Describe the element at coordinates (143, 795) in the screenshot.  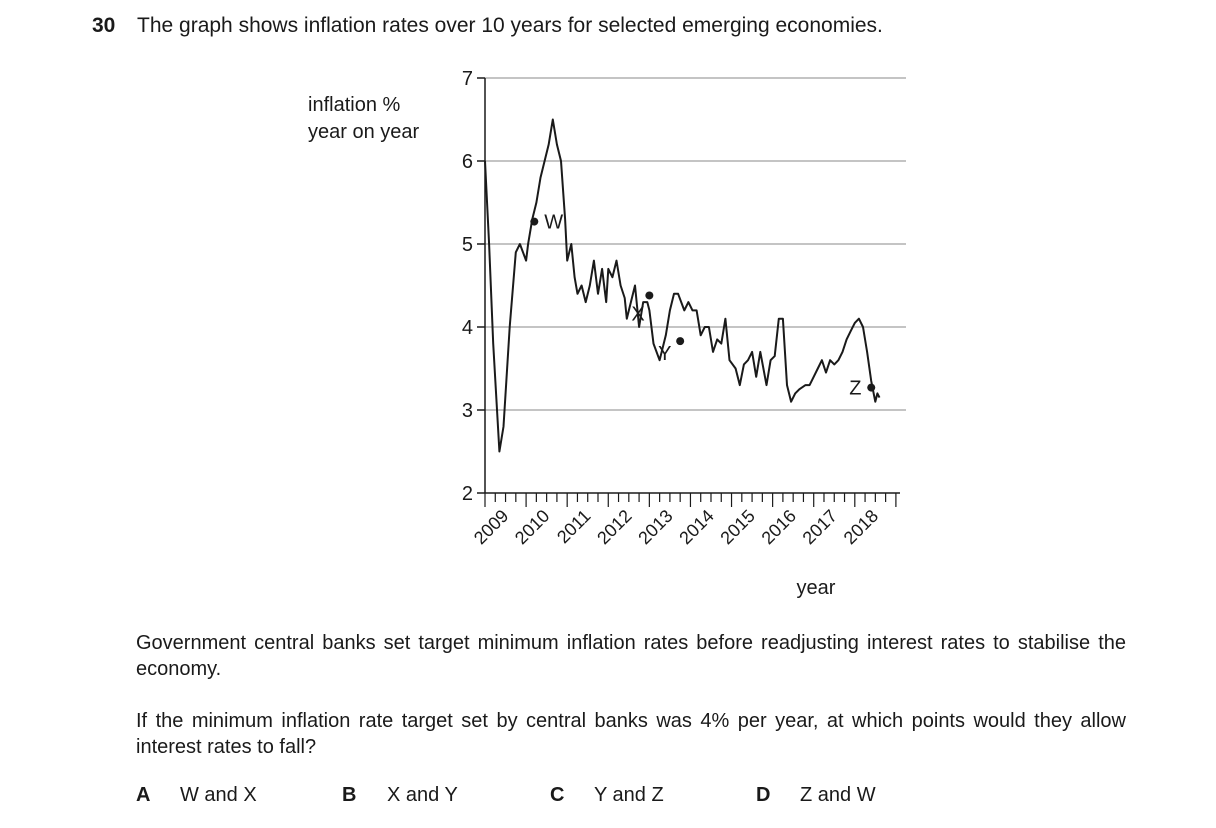
I see `option-a-letter: A` at that location.